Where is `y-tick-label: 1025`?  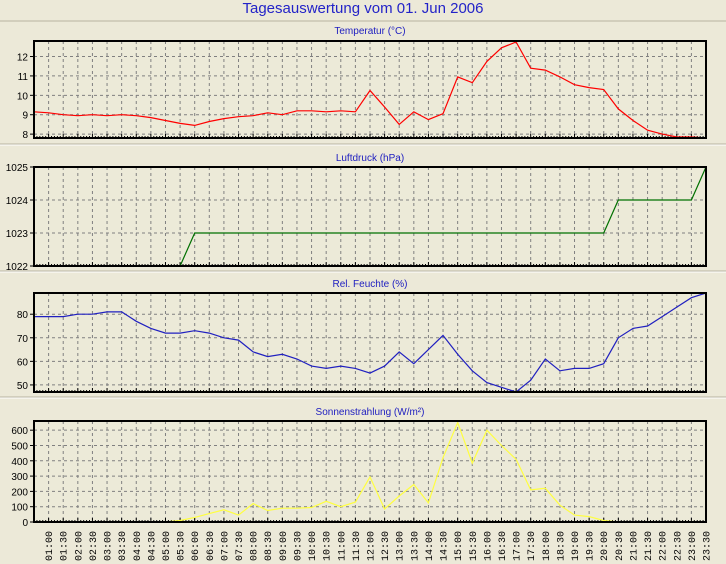 y-tick-label: 1025 is located at coordinates (17, 168).